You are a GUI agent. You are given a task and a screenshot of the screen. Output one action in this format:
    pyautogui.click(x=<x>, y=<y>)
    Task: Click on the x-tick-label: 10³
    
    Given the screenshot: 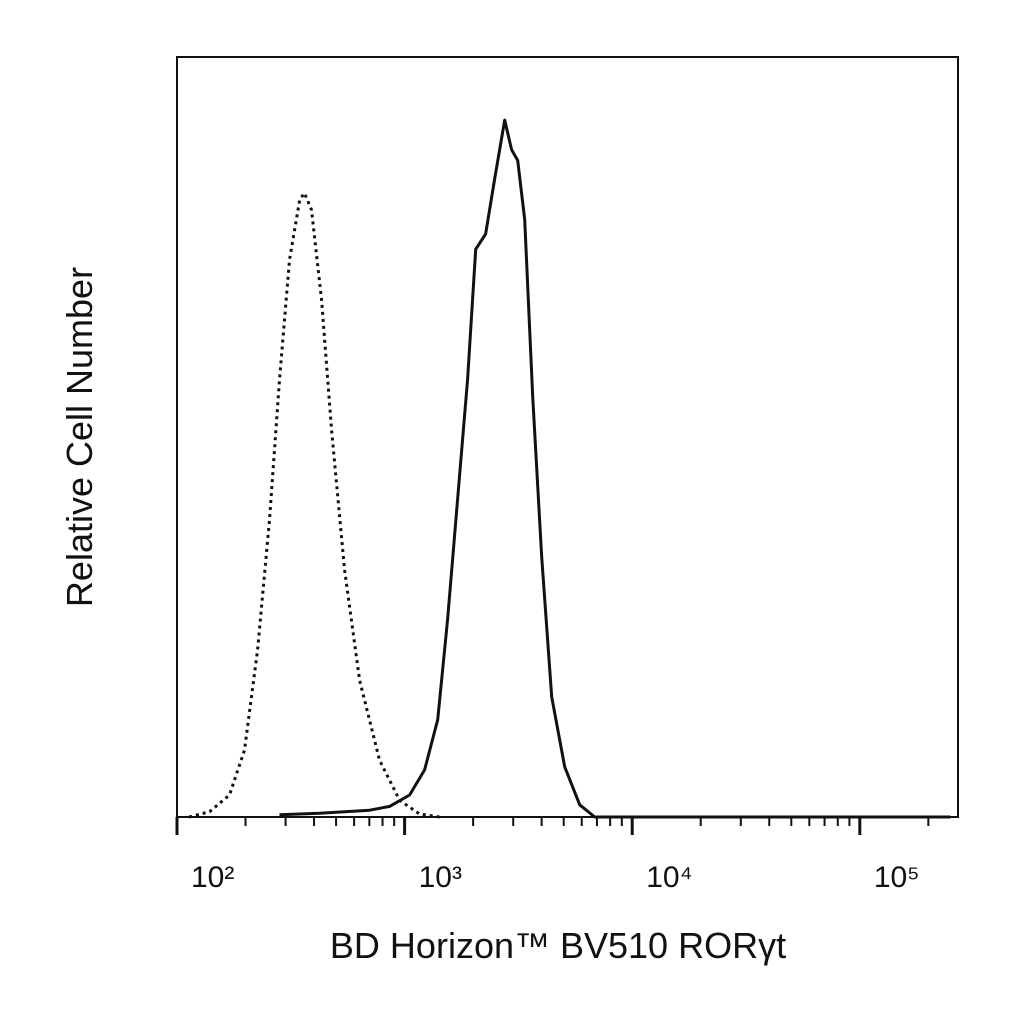 What is the action you would take?
    pyautogui.click(x=440, y=877)
    